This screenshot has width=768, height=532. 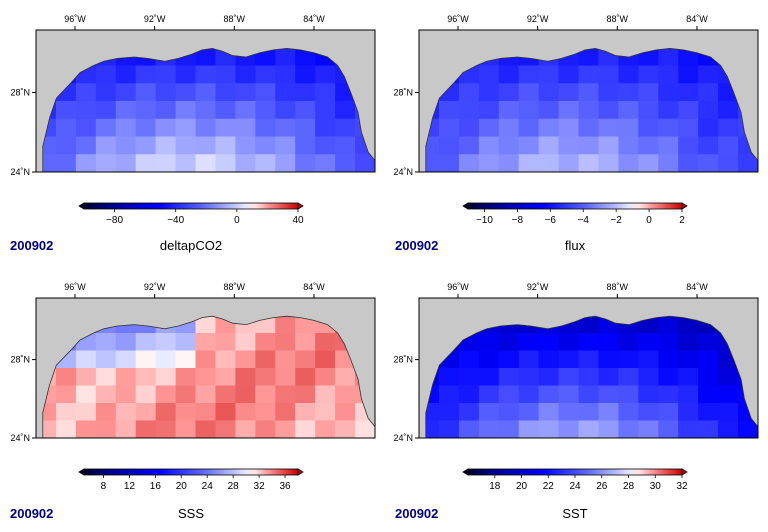 I want to click on data-grid, so click(x=208, y=110).